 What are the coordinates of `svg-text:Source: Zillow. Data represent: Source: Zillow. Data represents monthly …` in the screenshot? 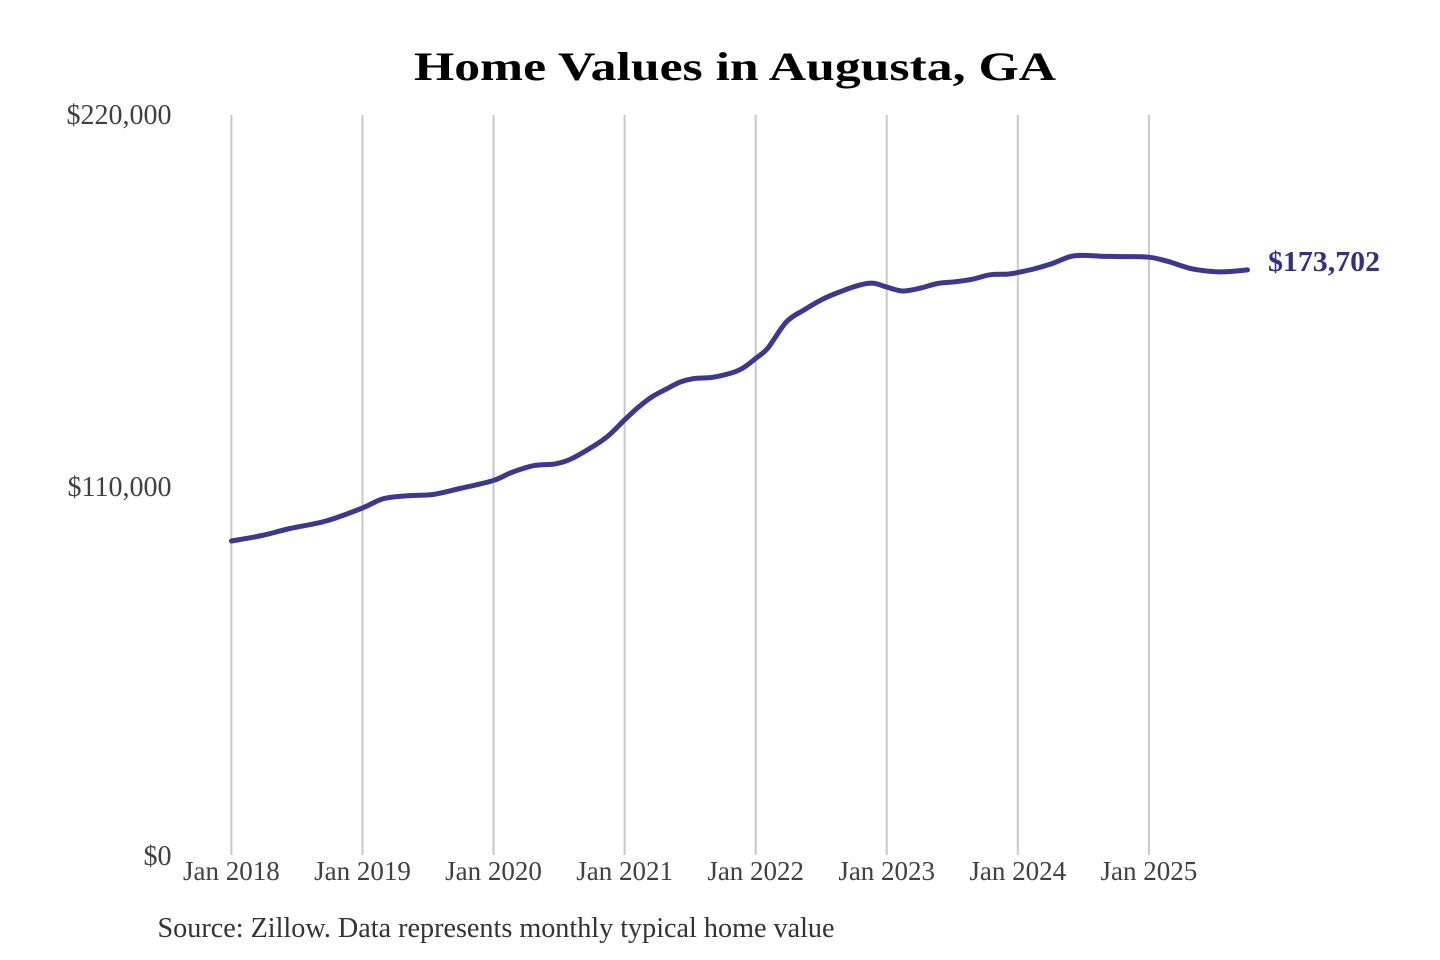 It's located at (496, 928).